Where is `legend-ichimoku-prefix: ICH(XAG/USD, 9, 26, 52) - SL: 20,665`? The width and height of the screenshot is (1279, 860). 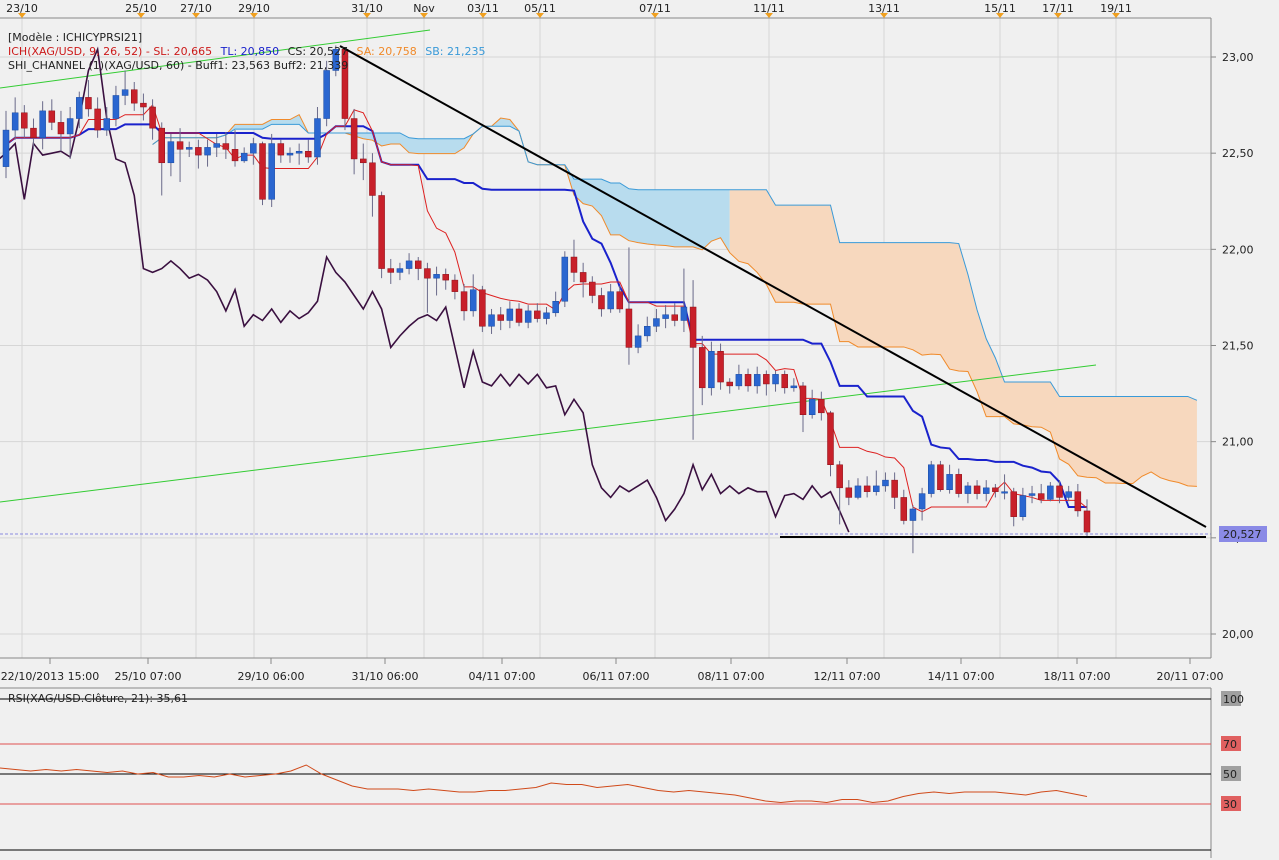
legend-ichimoku-prefix: ICH(XAG/USD, 9, 26, 52) - SL: 20,665 is located at coordinates (110, 51).